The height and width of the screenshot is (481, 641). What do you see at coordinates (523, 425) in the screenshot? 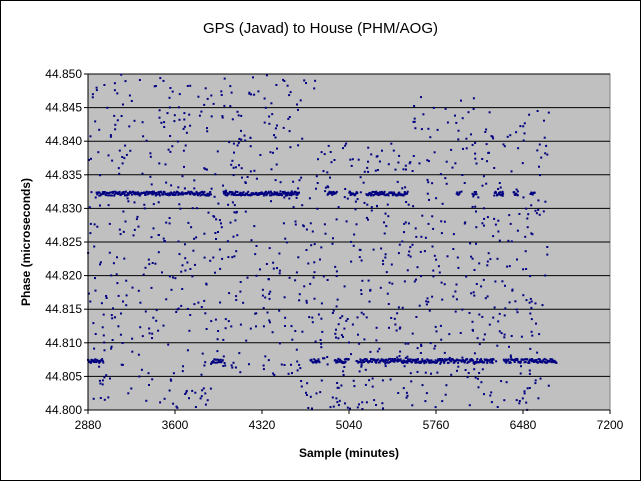
I see `x-tick-label: 6480` at bounding box center [523, 425].